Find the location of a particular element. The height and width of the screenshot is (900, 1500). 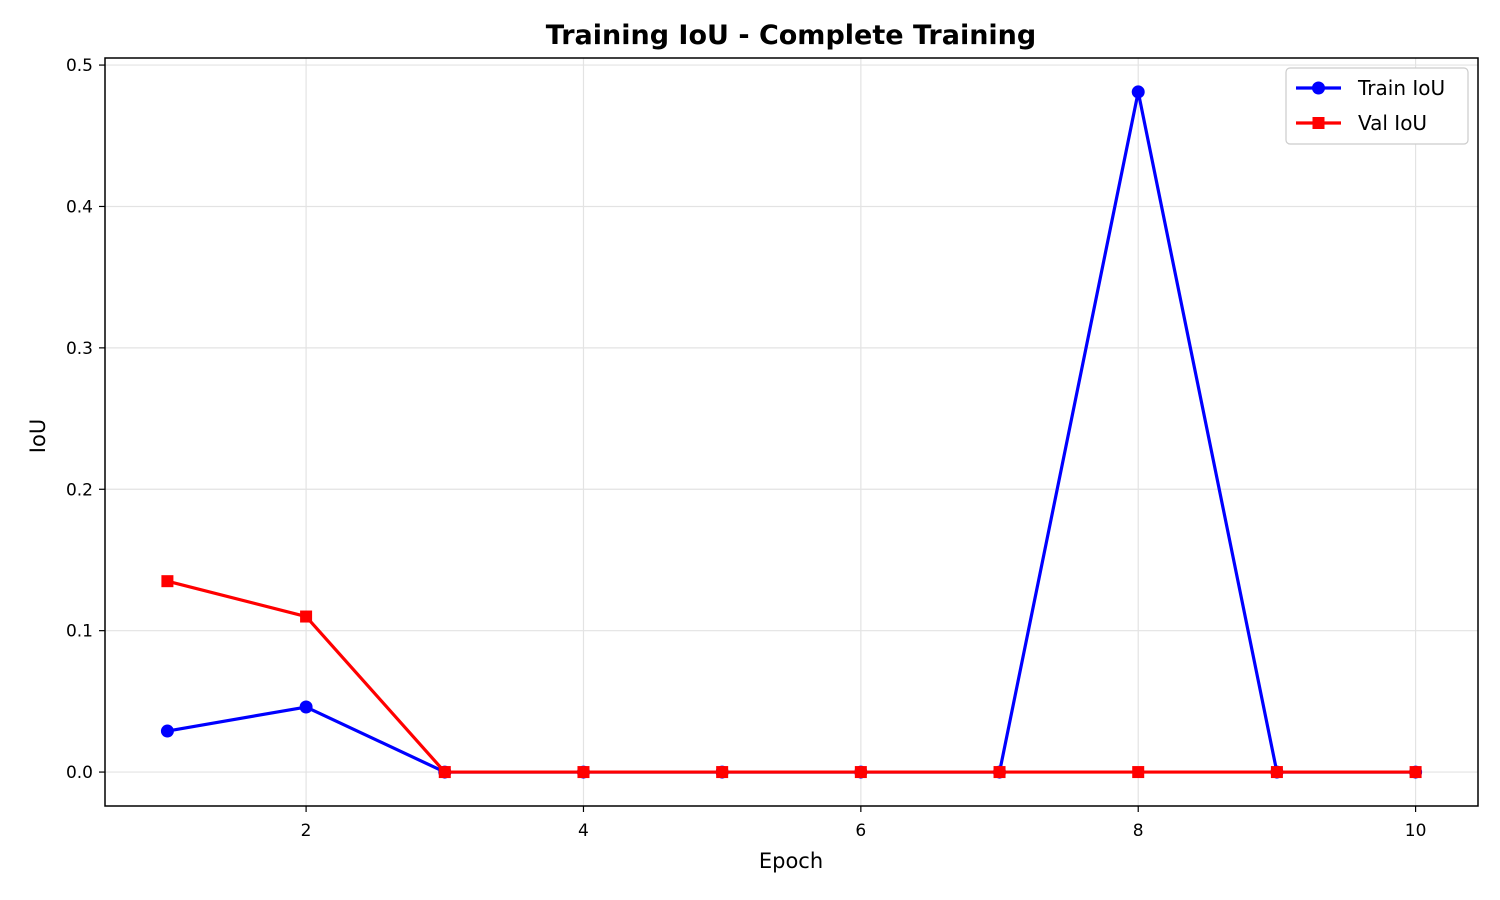

legend-entry-train-iou: Train IoU is located at coordinates (1370, 88).